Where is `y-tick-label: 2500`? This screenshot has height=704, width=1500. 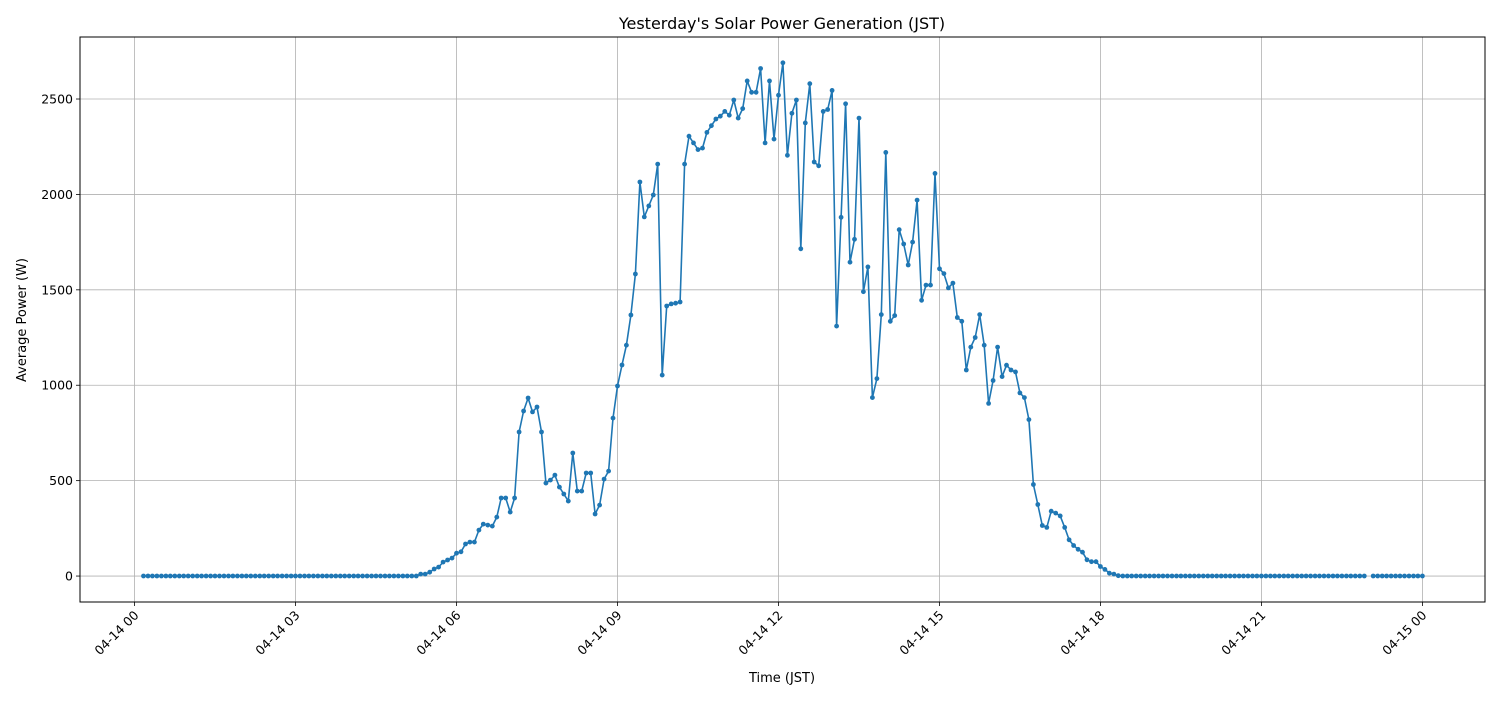 y-tick-label: 2500 is located at coordinates (57, 99).